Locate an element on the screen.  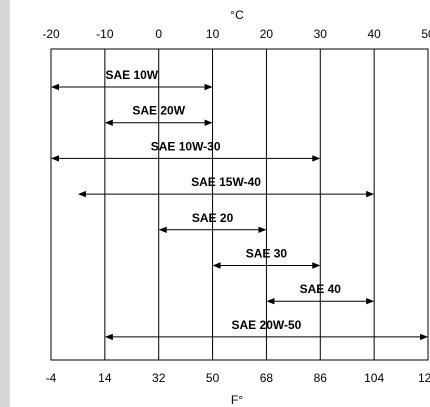
range-label: SAE 20W-50 is located at coordinates (267, 325).